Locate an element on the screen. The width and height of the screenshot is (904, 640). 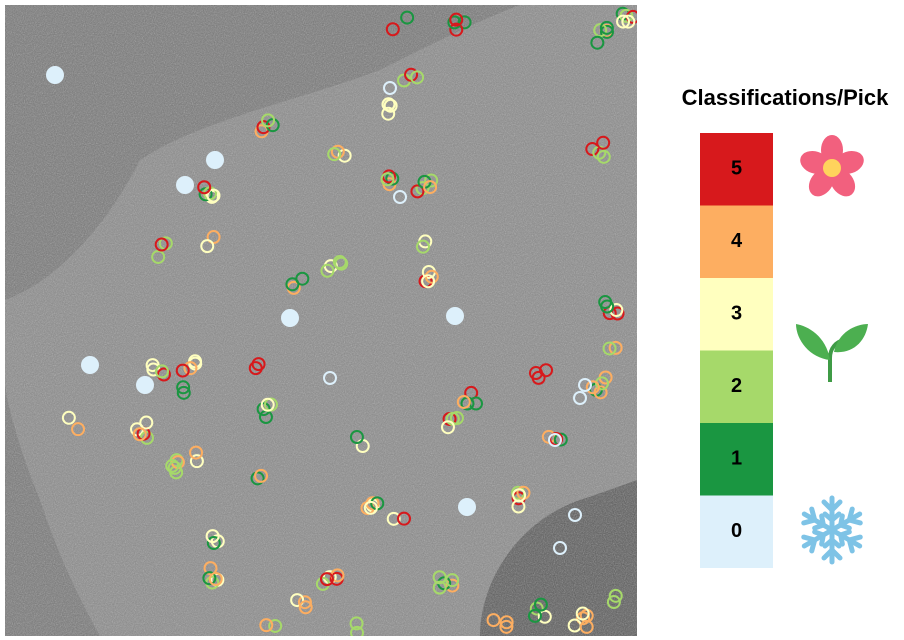
legend-label: 2 is located at coordinates (736, 386).